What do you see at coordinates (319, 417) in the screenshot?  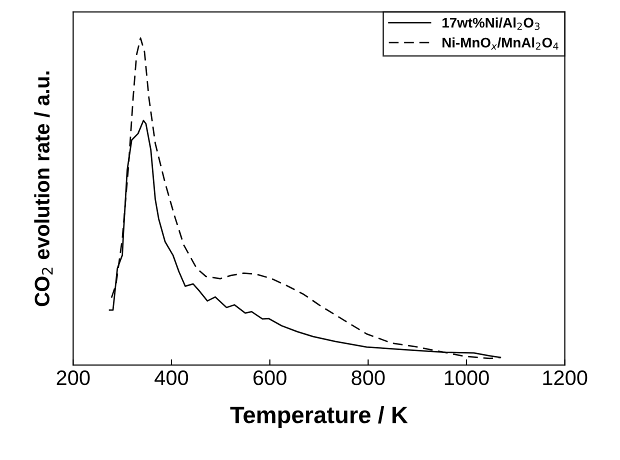 I see `x-axis-title: Temperature / K` at bounding box center [319, 417].